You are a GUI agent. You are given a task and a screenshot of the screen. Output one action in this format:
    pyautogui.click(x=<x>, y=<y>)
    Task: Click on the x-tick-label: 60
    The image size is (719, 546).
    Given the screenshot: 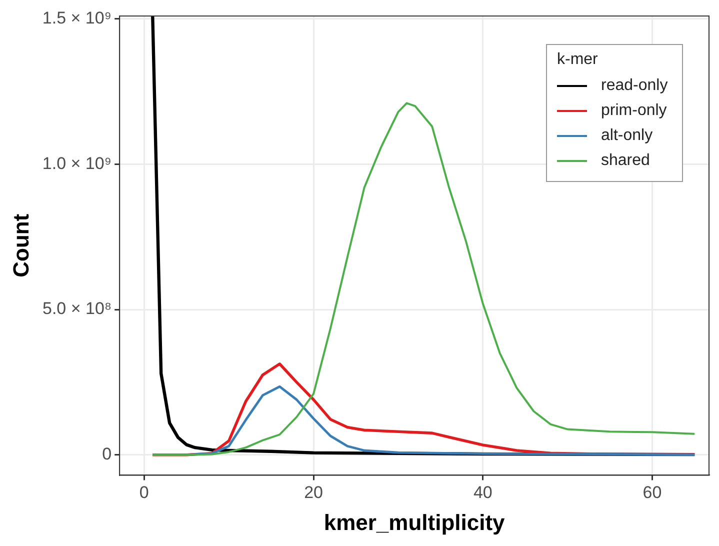 What is the action you would take?
    pyautogui.click(x=652, y=492)
    